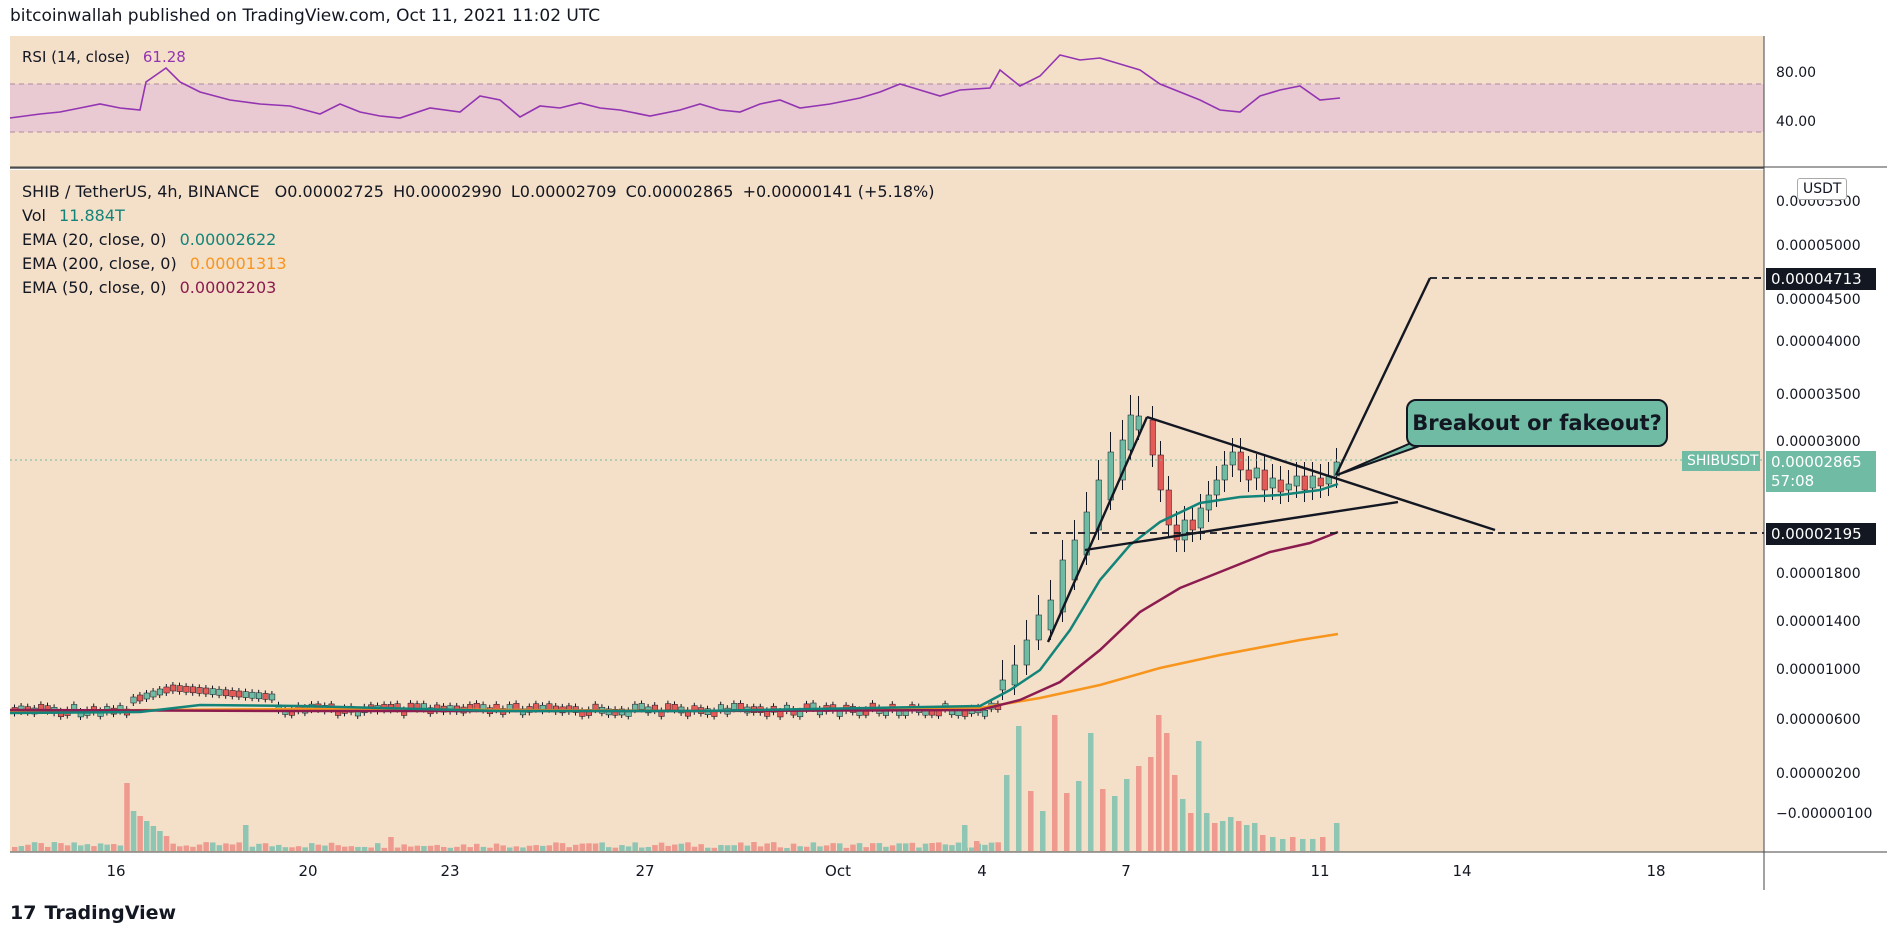 The width and height of the screenshot is (1887, 935). Describe the element at coordinates (644, 871) in the screenshot. I see `time-tick-label: 27` at that location.